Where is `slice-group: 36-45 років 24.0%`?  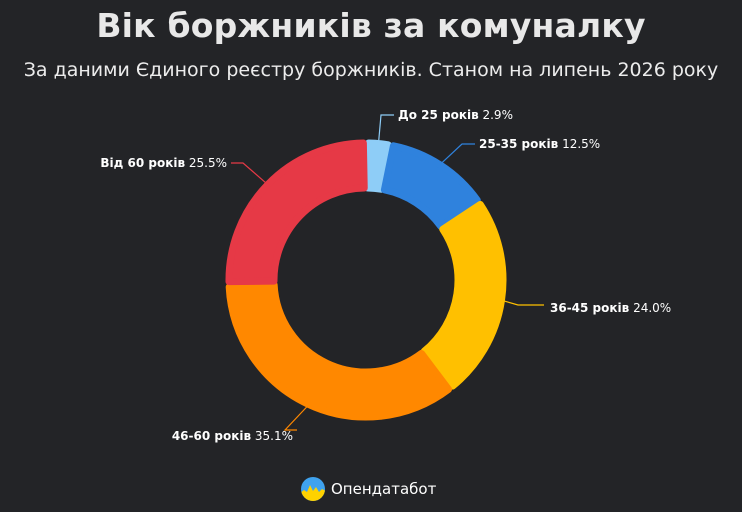 slice-group: 36-45 років 24.0% is located at coordinates (545, 295).